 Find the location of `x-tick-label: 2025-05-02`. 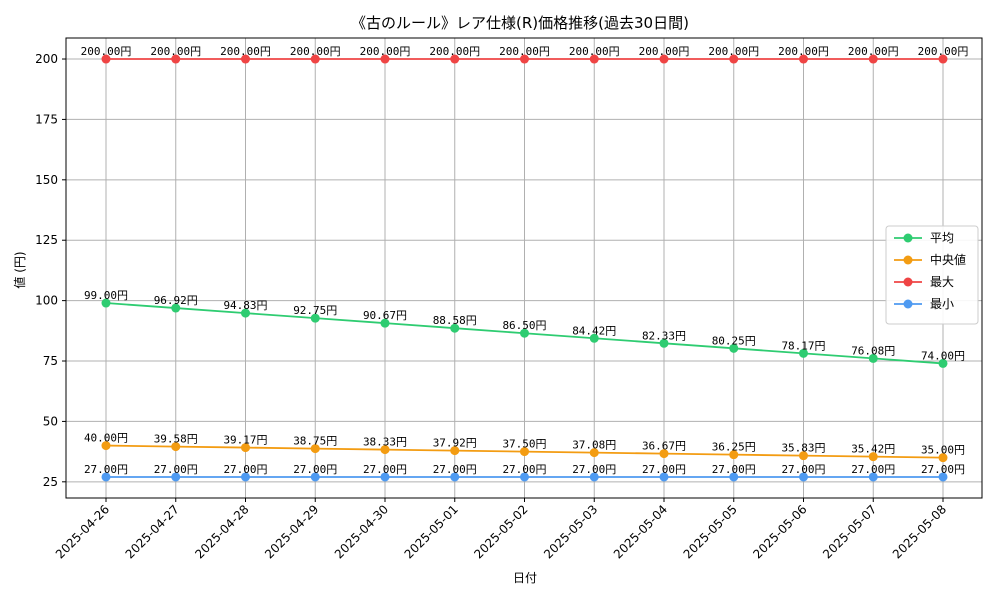

x-tick-label: 2025-05-02 is located at coordinates (500, 531).